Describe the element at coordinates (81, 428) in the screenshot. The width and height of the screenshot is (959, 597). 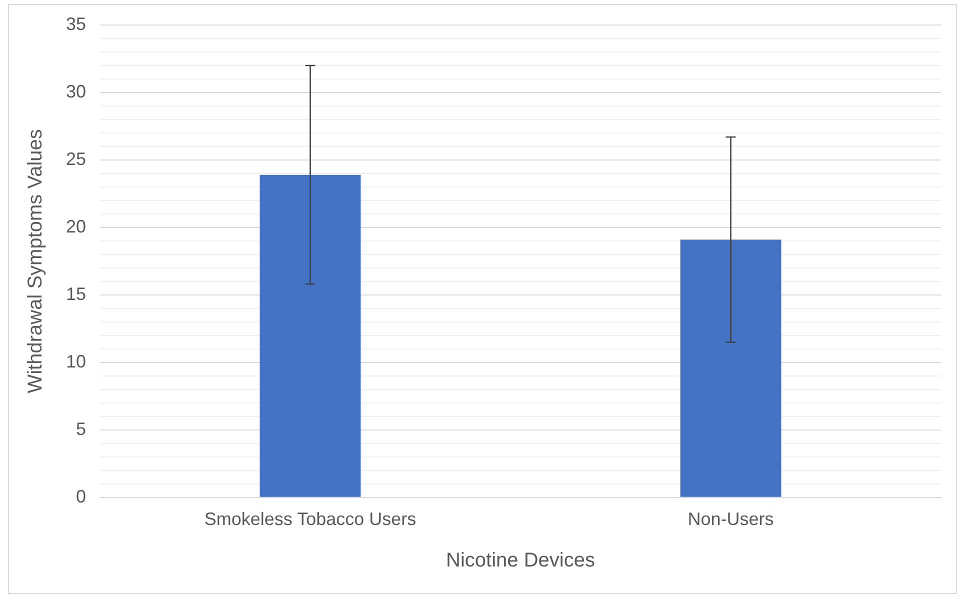
I see `y-tick-label: 5` at that location.